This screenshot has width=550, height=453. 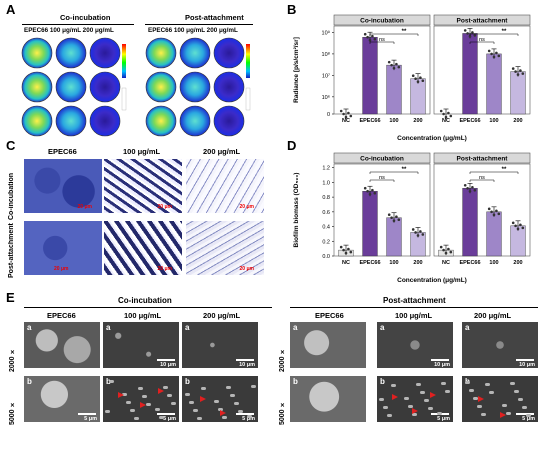 I want to click on panel-label-a: A, so click(x=11, y=9).